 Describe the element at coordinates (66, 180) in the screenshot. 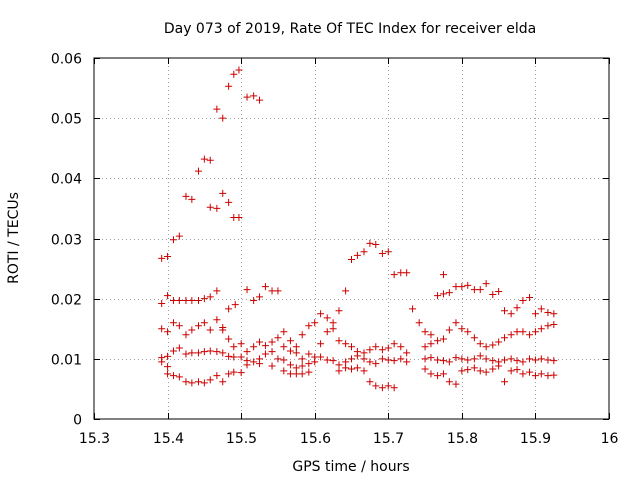

I see `y-tick-label: 0.04` at that location.